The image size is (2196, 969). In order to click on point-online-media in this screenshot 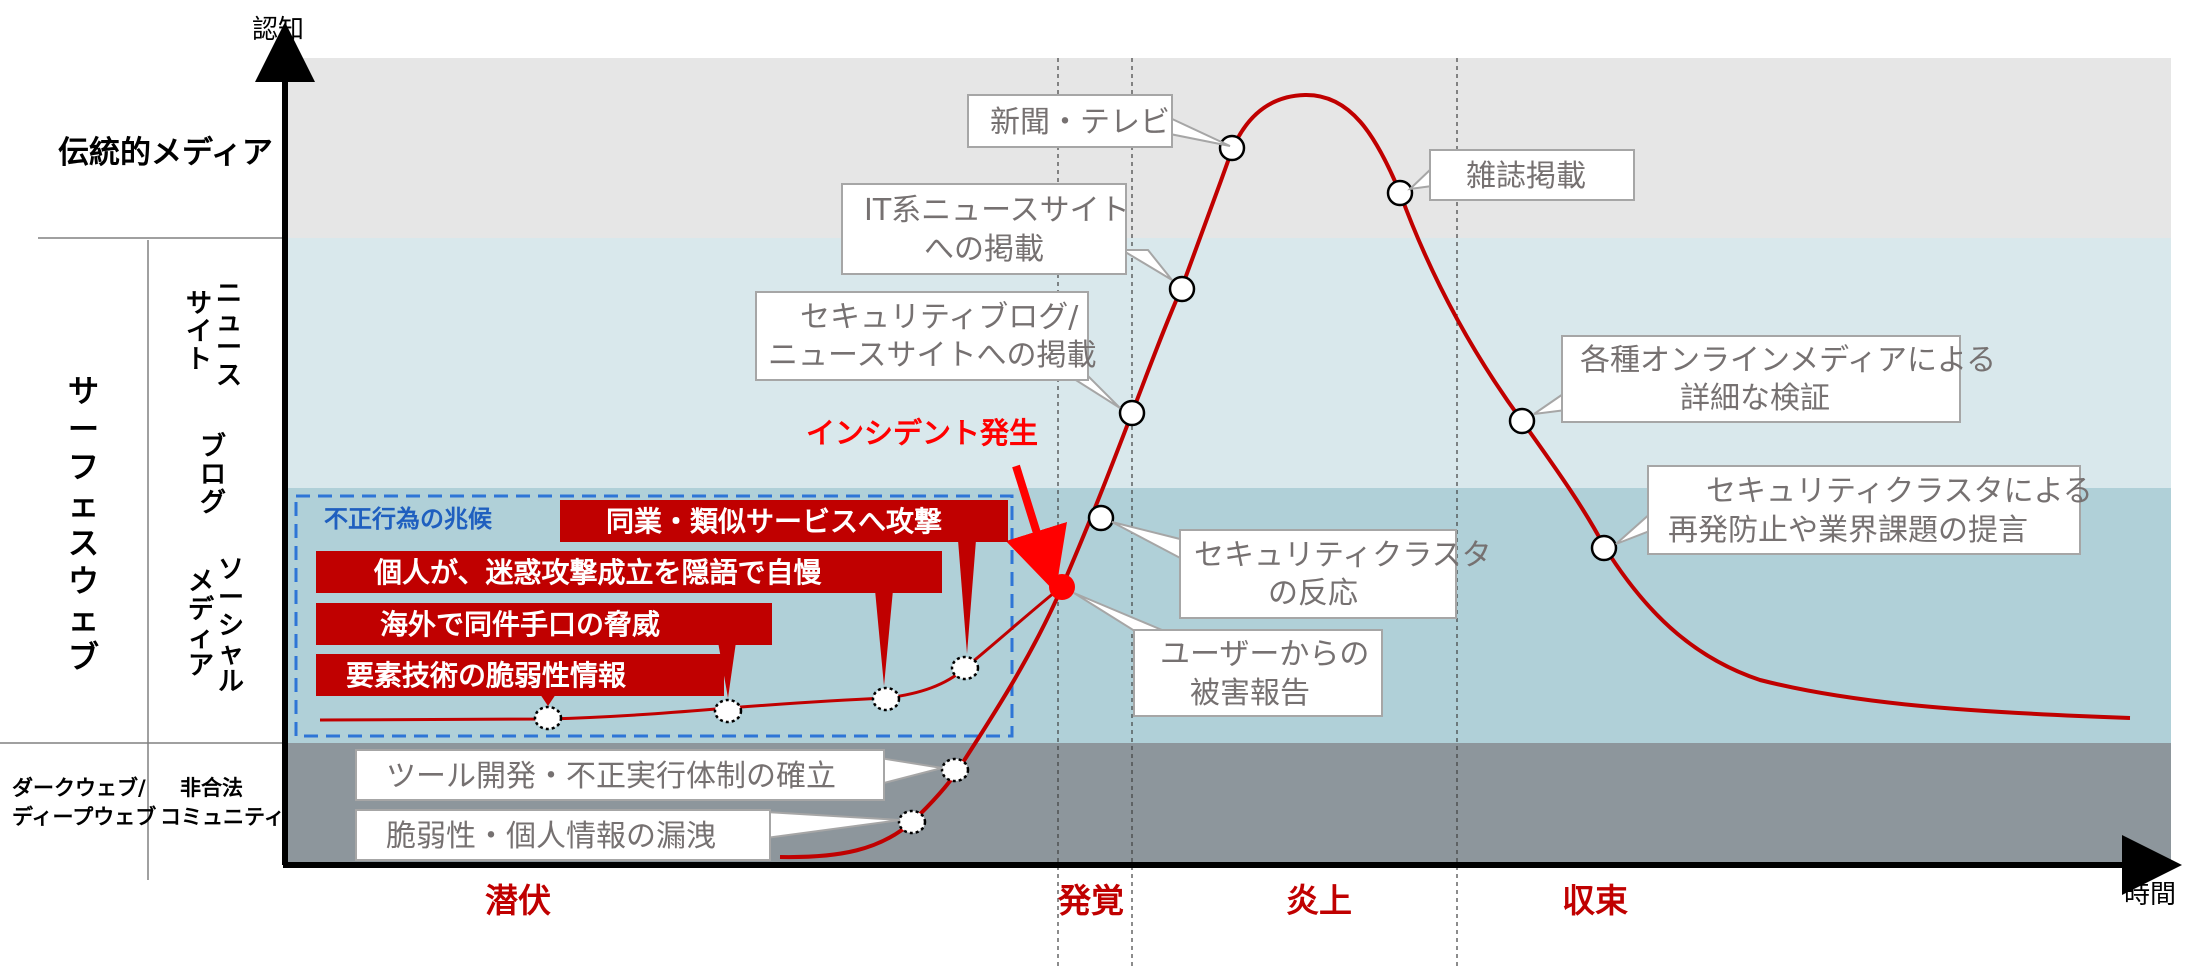, I will do `click(1522, 421)`.